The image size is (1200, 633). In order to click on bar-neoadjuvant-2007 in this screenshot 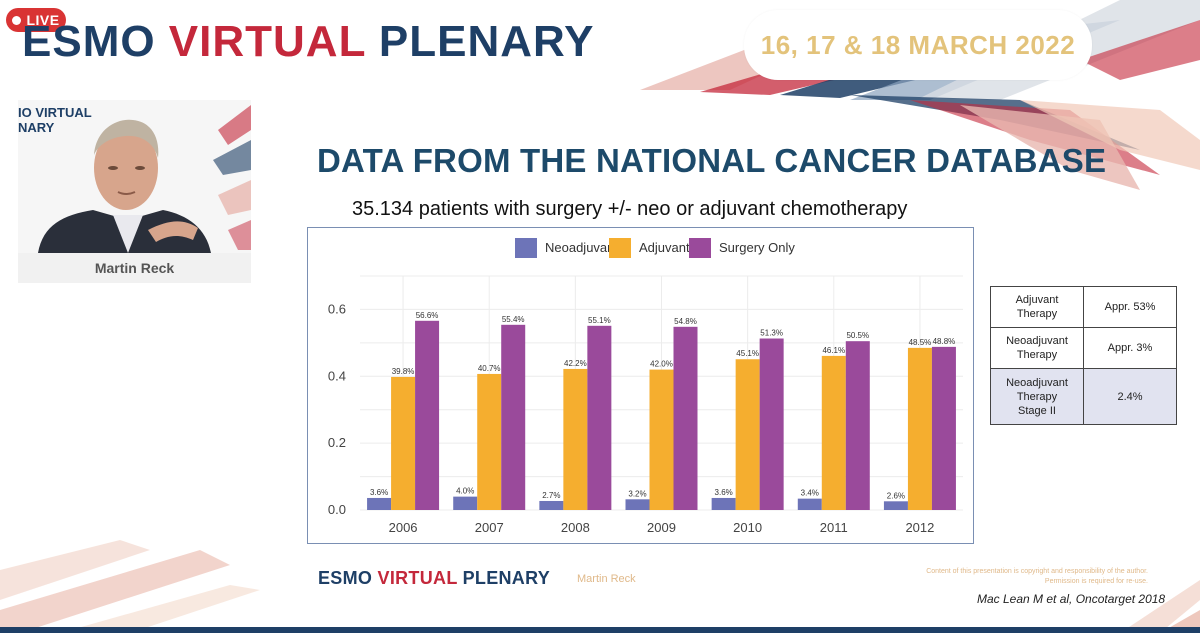, I will do `click(465, 503)`.